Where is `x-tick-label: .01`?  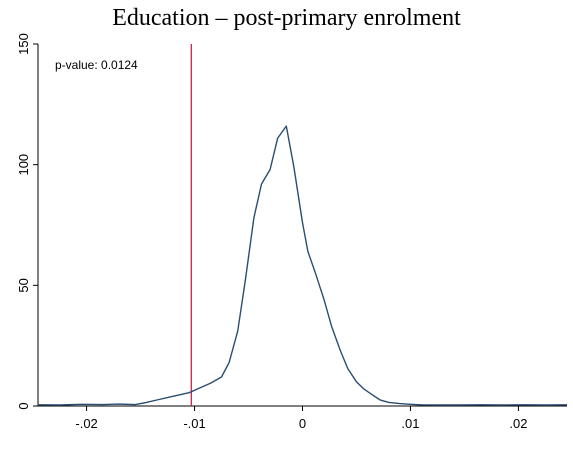
x-tick-label: .01 is located at coordinates (410, 423).